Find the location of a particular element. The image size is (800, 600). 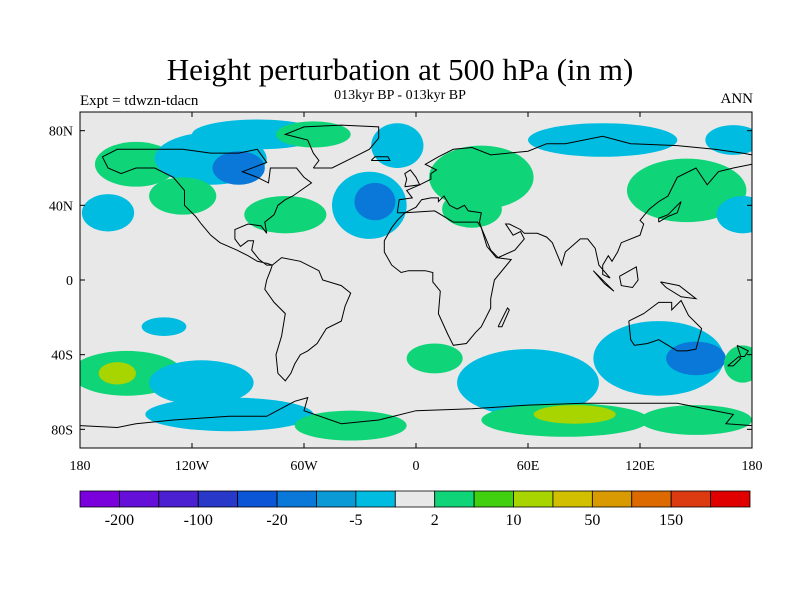

lon-tick-label: 120W is located at coordinates (192, 466).